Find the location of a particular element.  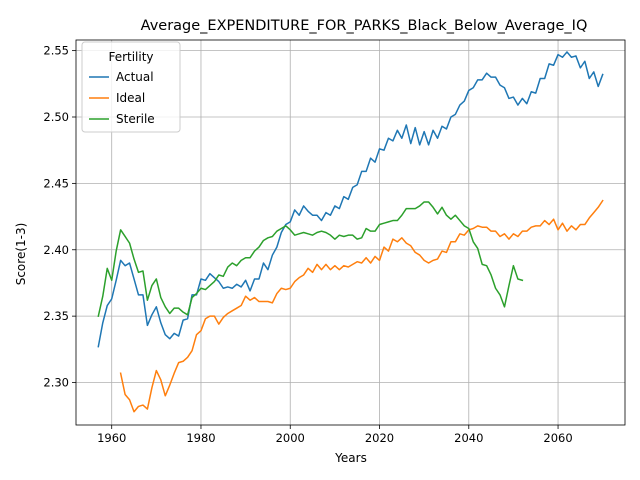

x-tick-label: 2040 is located at coordinates (468, 438).